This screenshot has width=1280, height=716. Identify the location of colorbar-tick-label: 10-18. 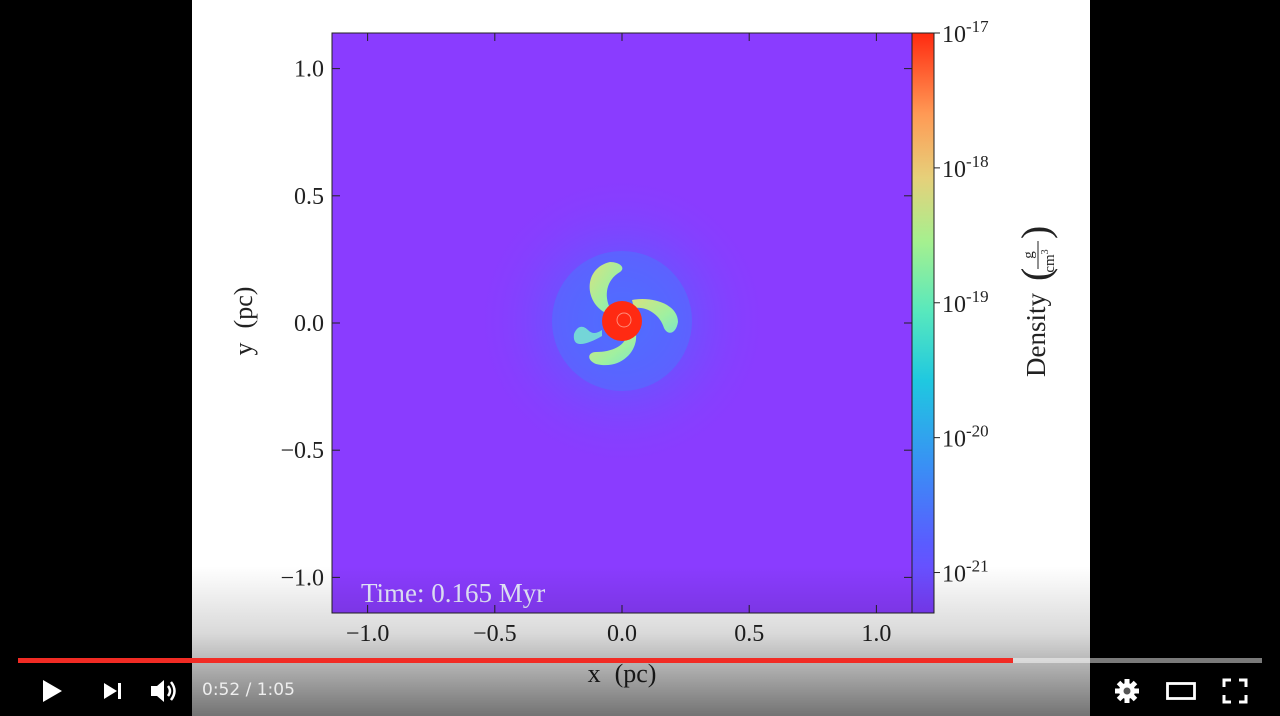
(965, 167).